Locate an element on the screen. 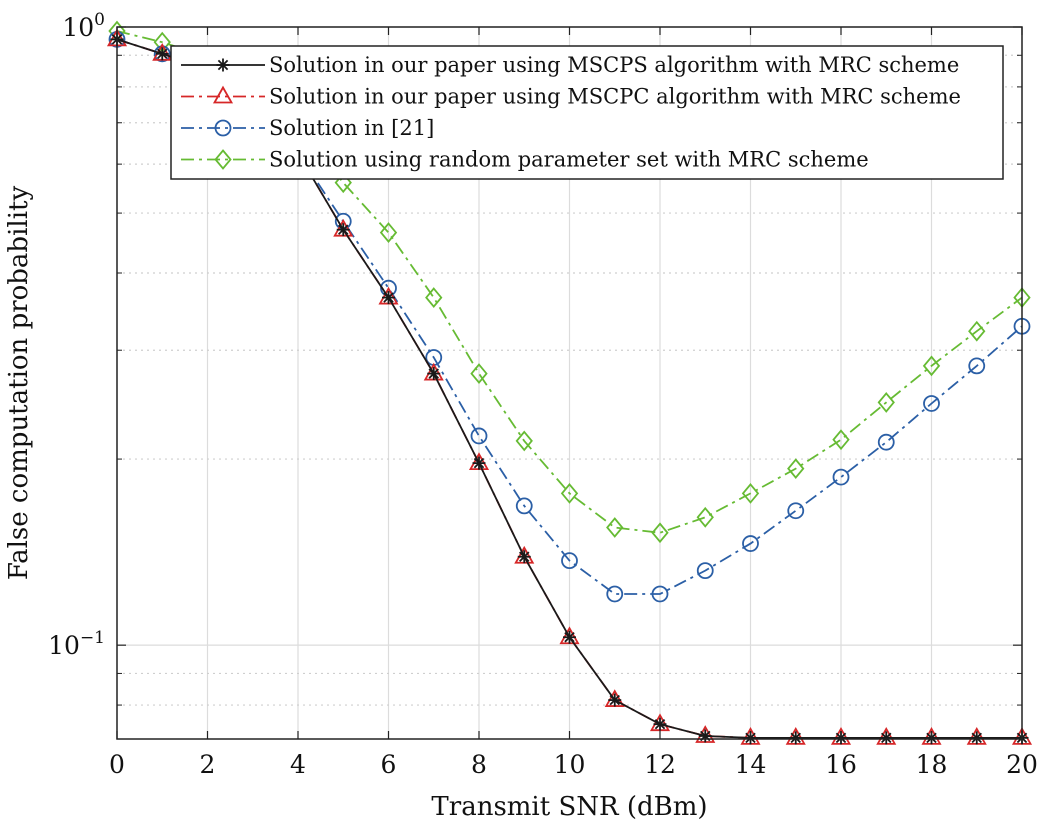 Image resolution: width=1039 pixels, height=833 pixels. x-axis-title: Transmit SNR (dBm) is located at coordinates (569, 807).